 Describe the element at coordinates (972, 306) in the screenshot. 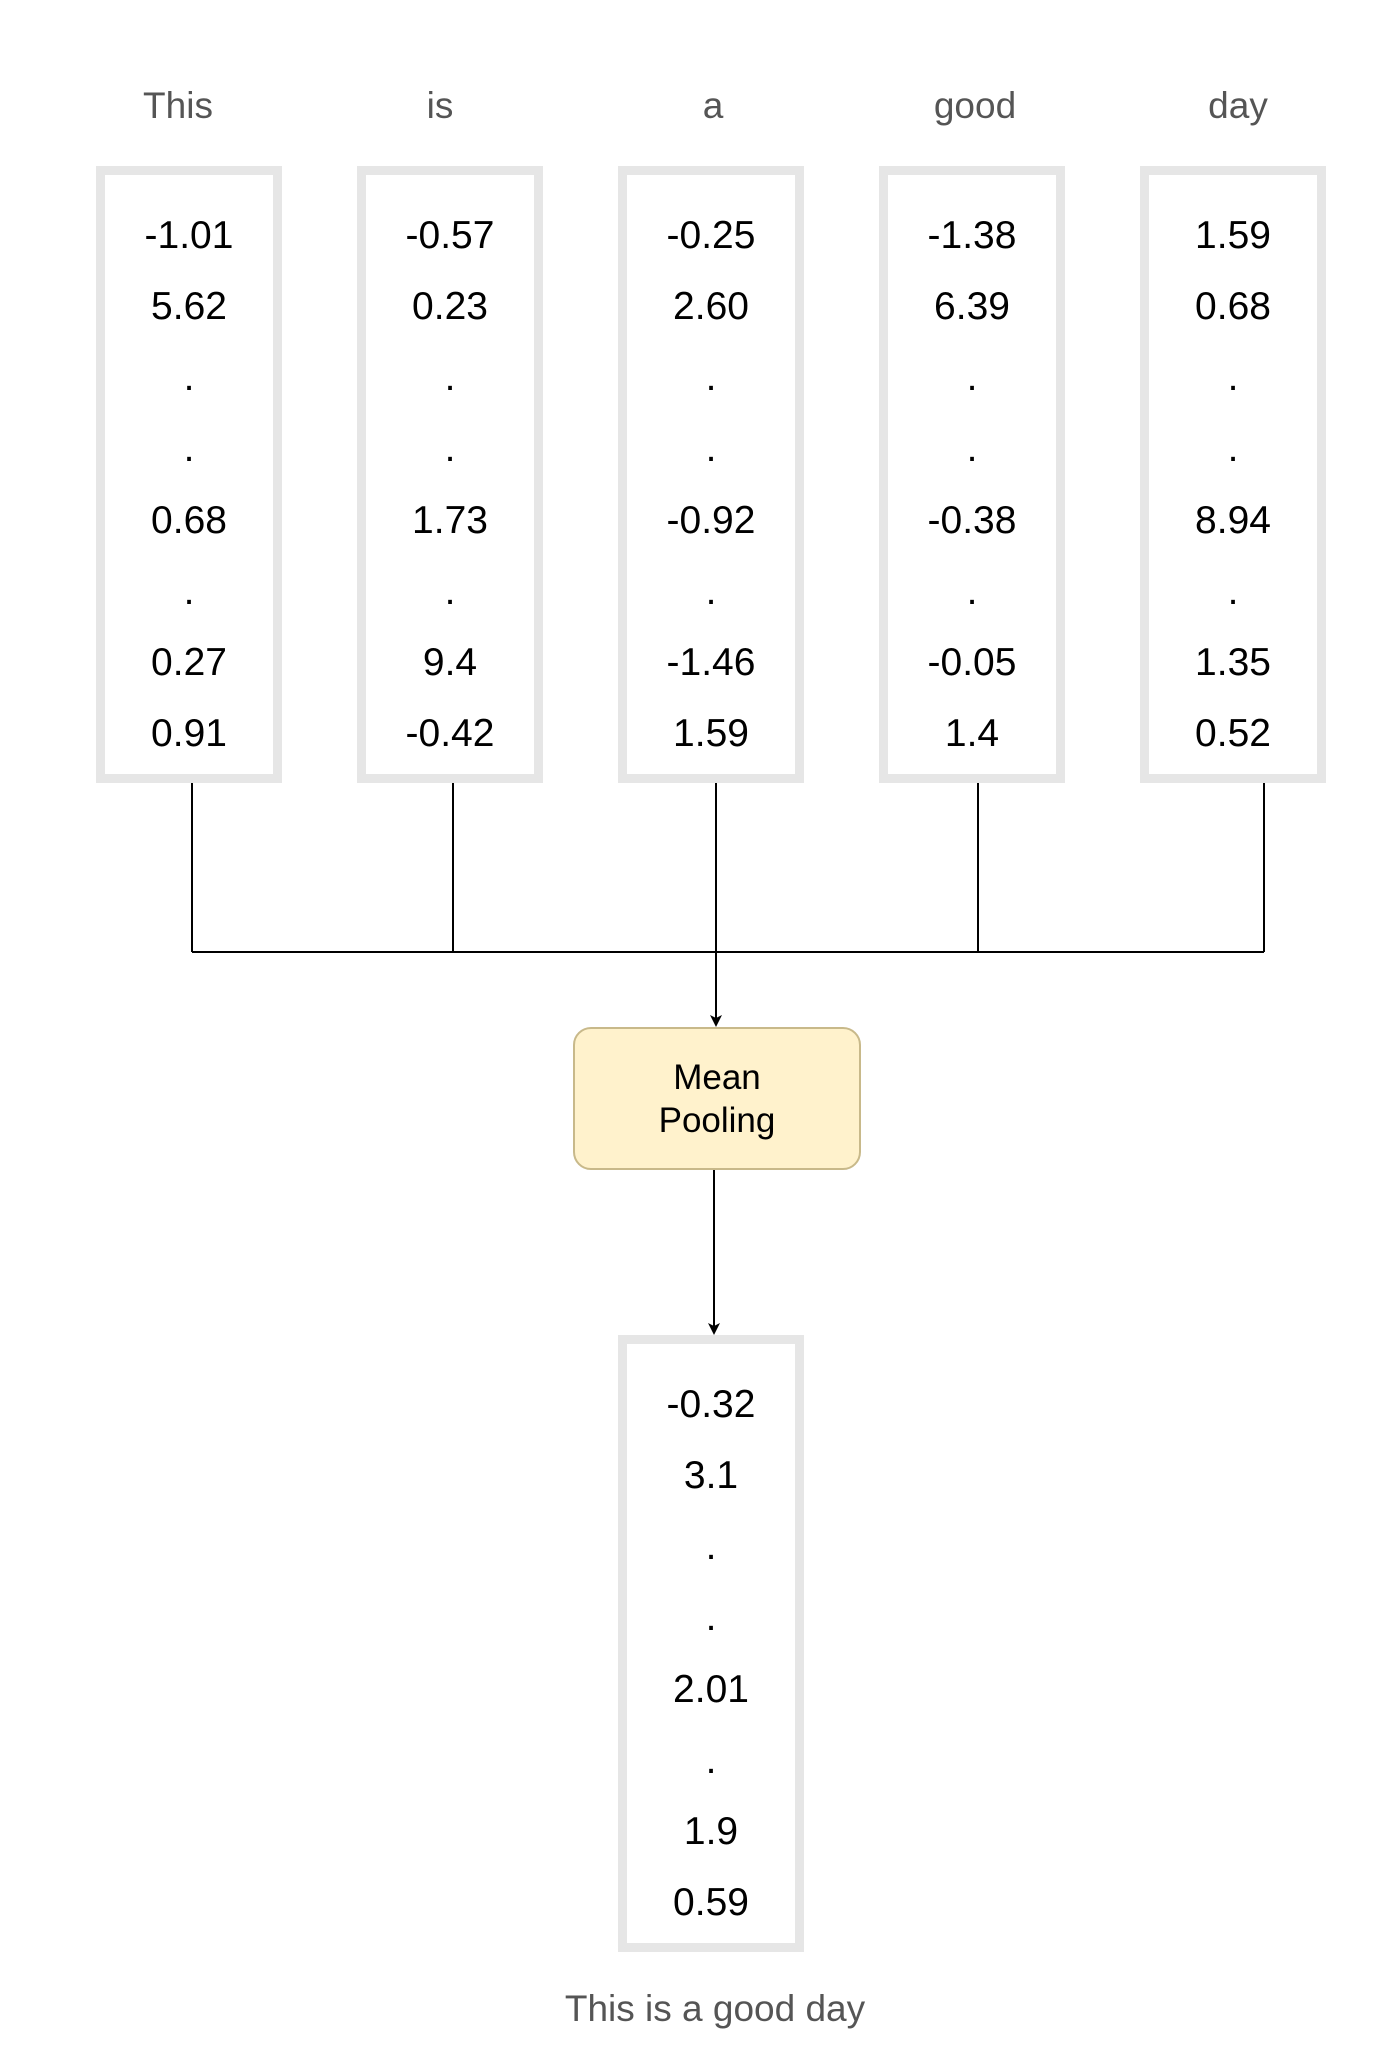

I see `vector-value: 6.39` at that location.